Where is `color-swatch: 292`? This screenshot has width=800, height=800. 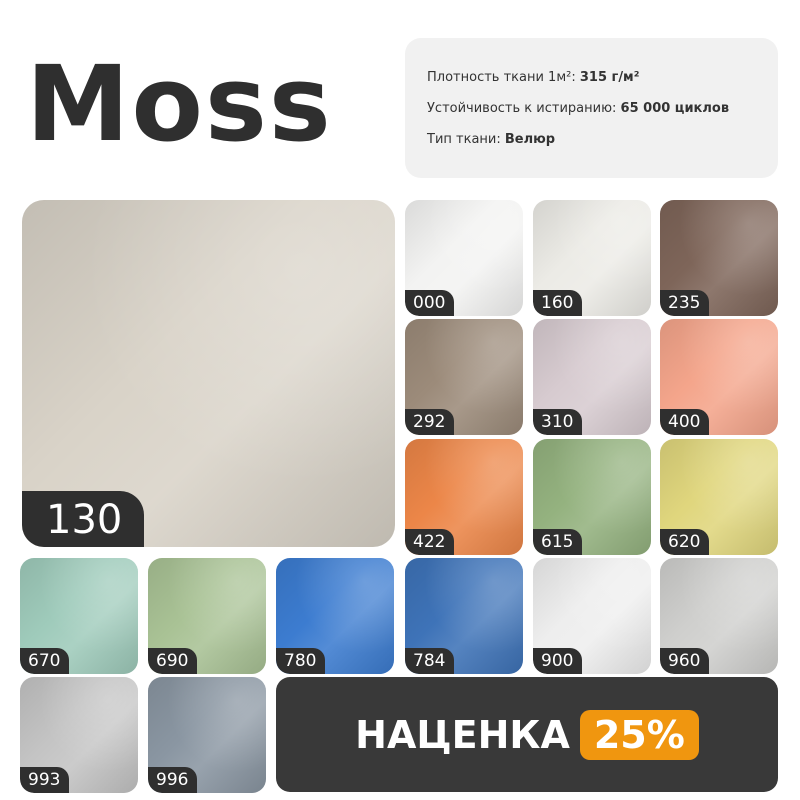
color-swatch: 292 is located at coordinates (464, 377).